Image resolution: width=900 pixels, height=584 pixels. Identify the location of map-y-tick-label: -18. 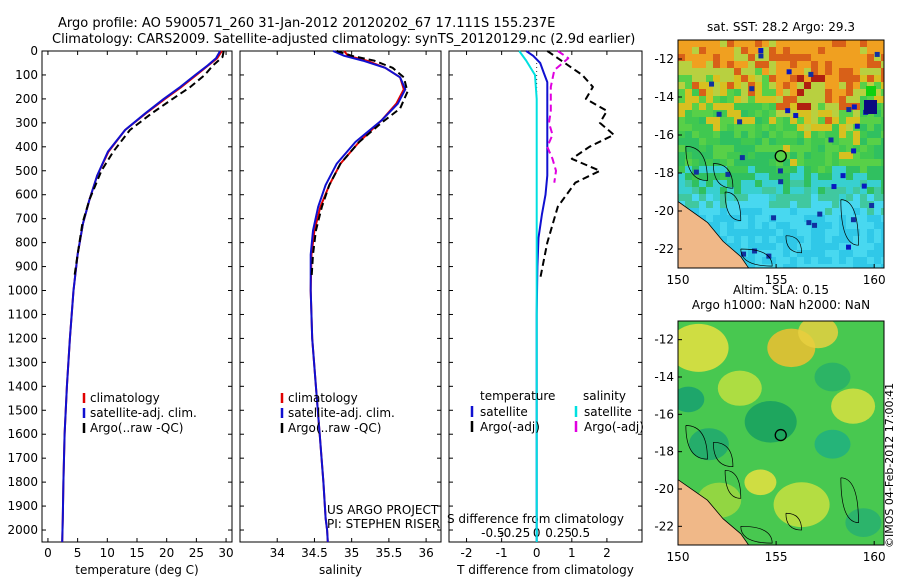
(664, 173).